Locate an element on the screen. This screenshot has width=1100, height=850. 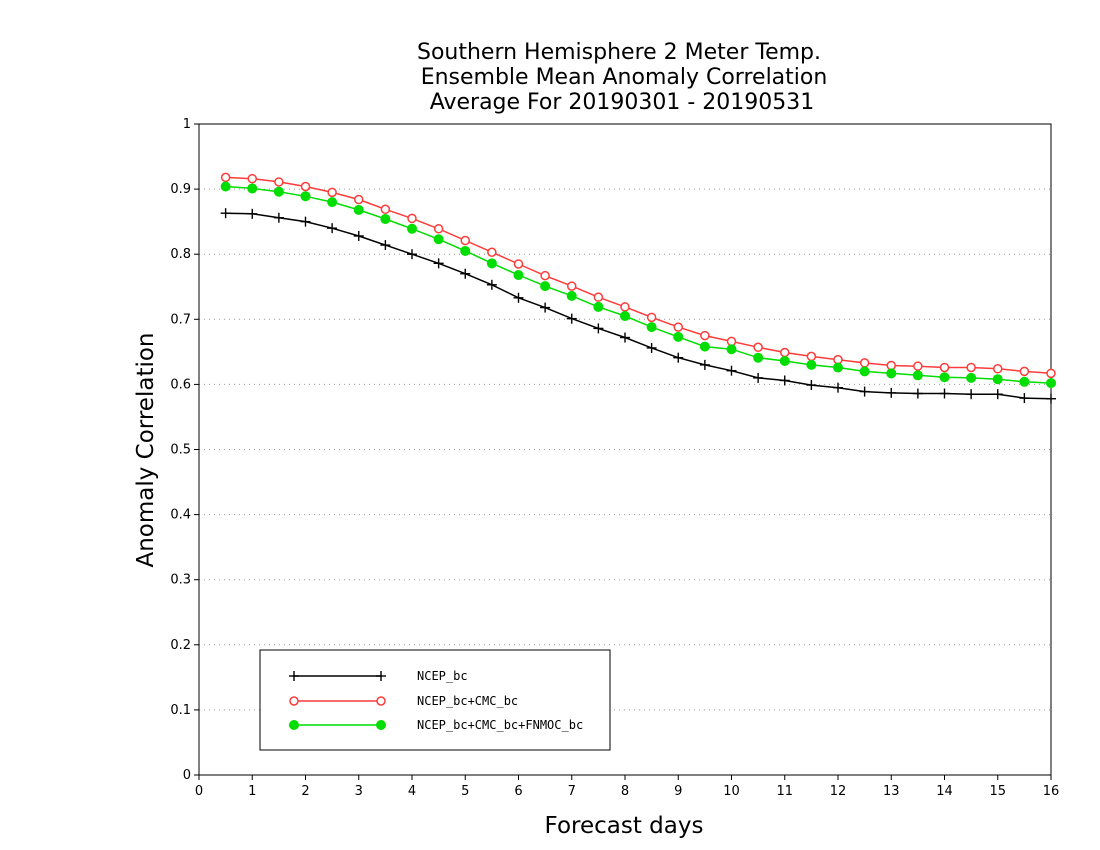
y-tick-label: 0 is located at coordinates (187, 775).